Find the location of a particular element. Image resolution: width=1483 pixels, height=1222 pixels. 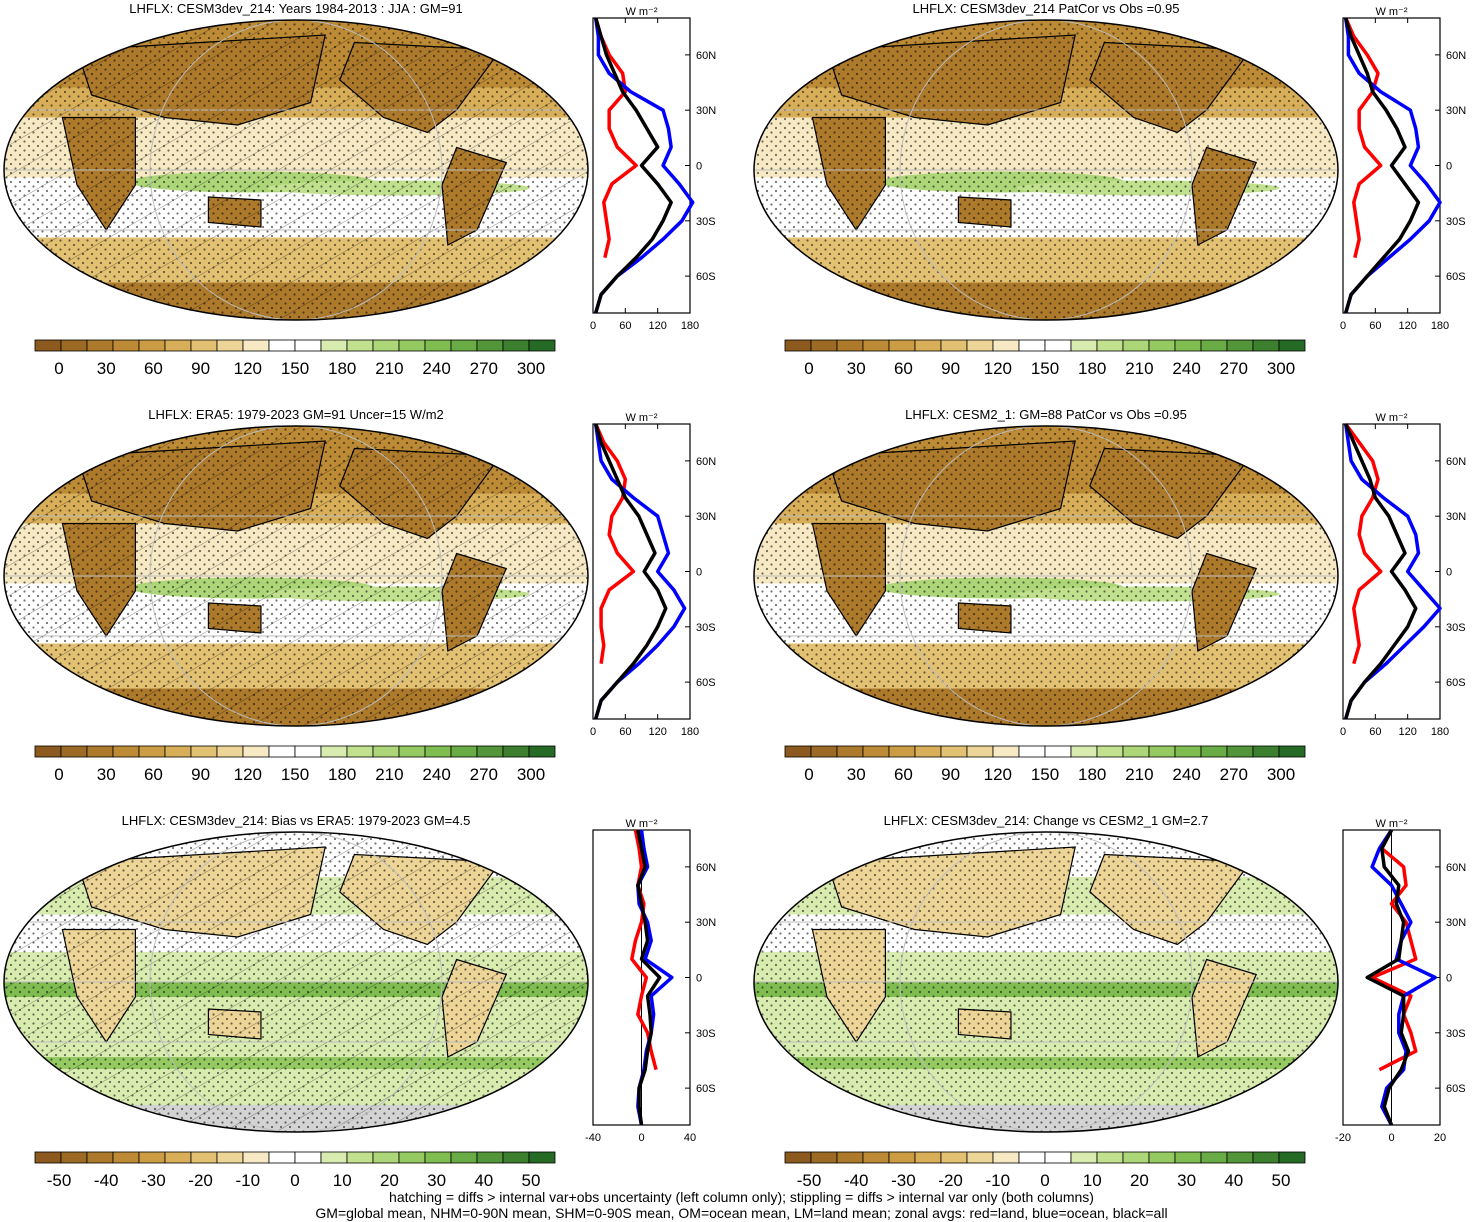

colorbar-tick-label: -50 is located at coordinates (809, 1180).